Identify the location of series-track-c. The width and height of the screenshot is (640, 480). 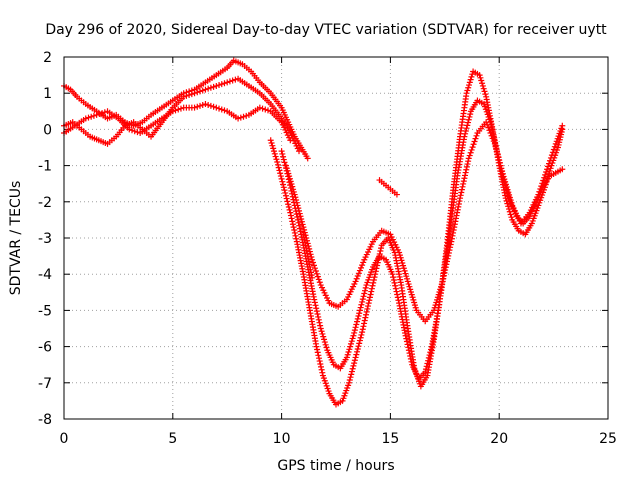
(177, 122).